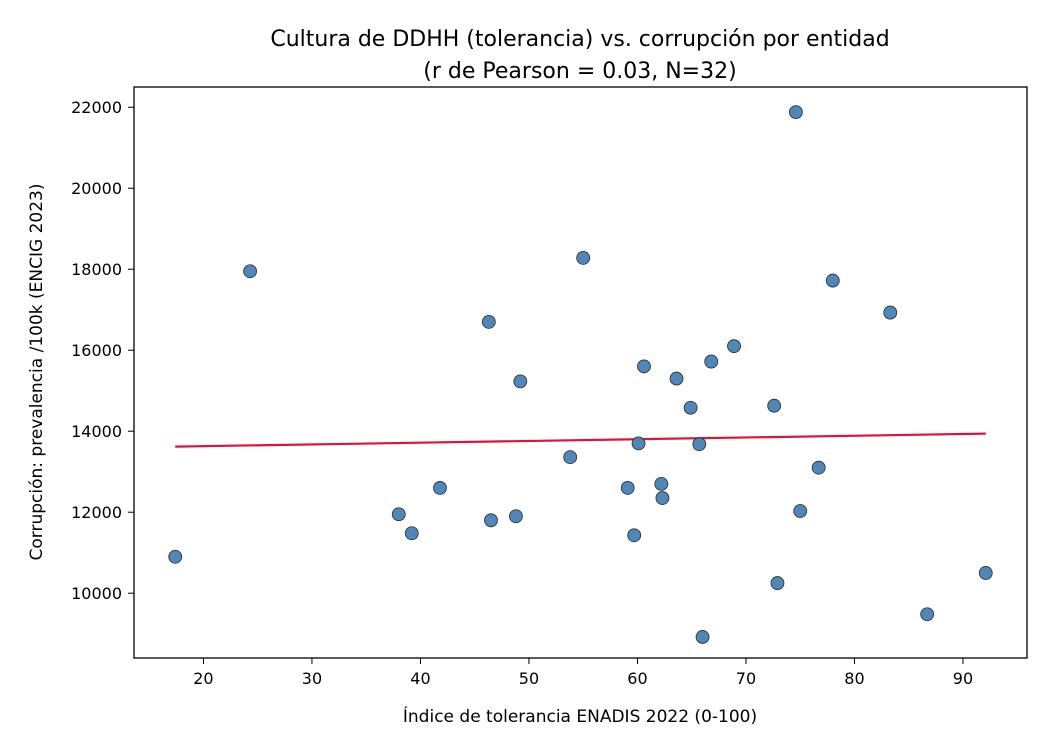  I want to click on y-tick-label: 12000, so click(96, 512).